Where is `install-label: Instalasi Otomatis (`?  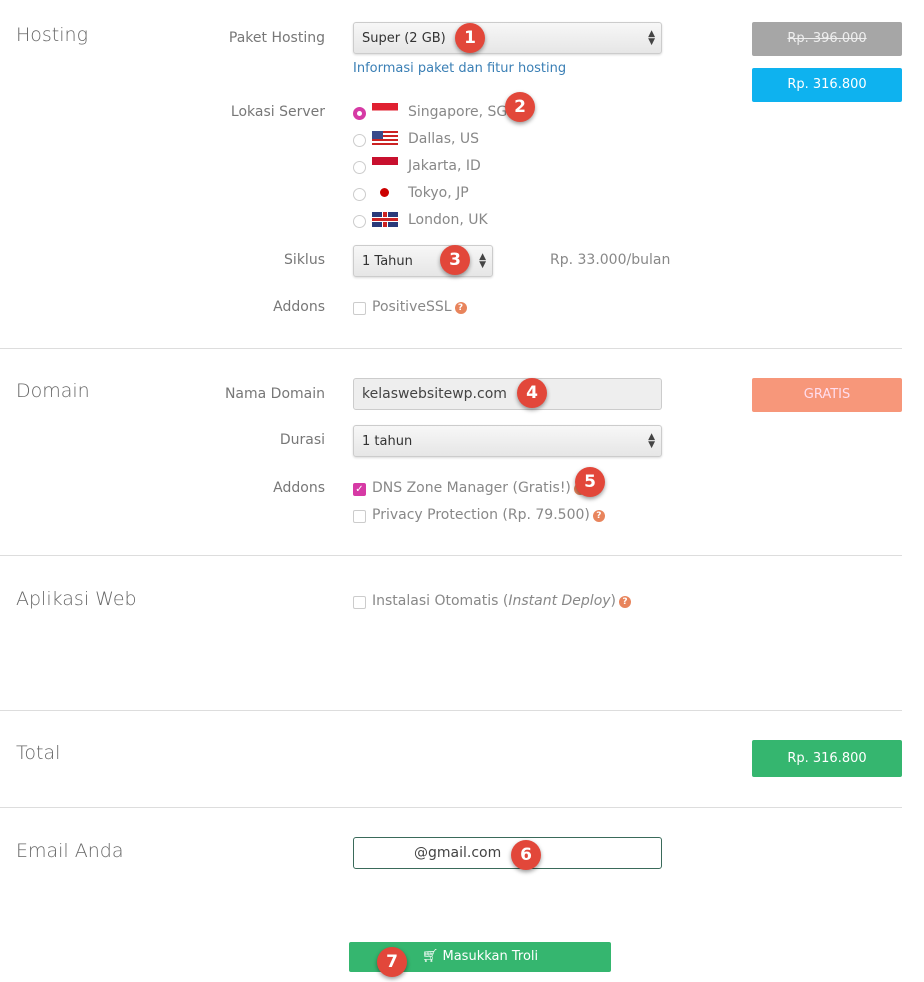 install-label: Instalasi Otomatis ( is located at coordinates (440, 601).